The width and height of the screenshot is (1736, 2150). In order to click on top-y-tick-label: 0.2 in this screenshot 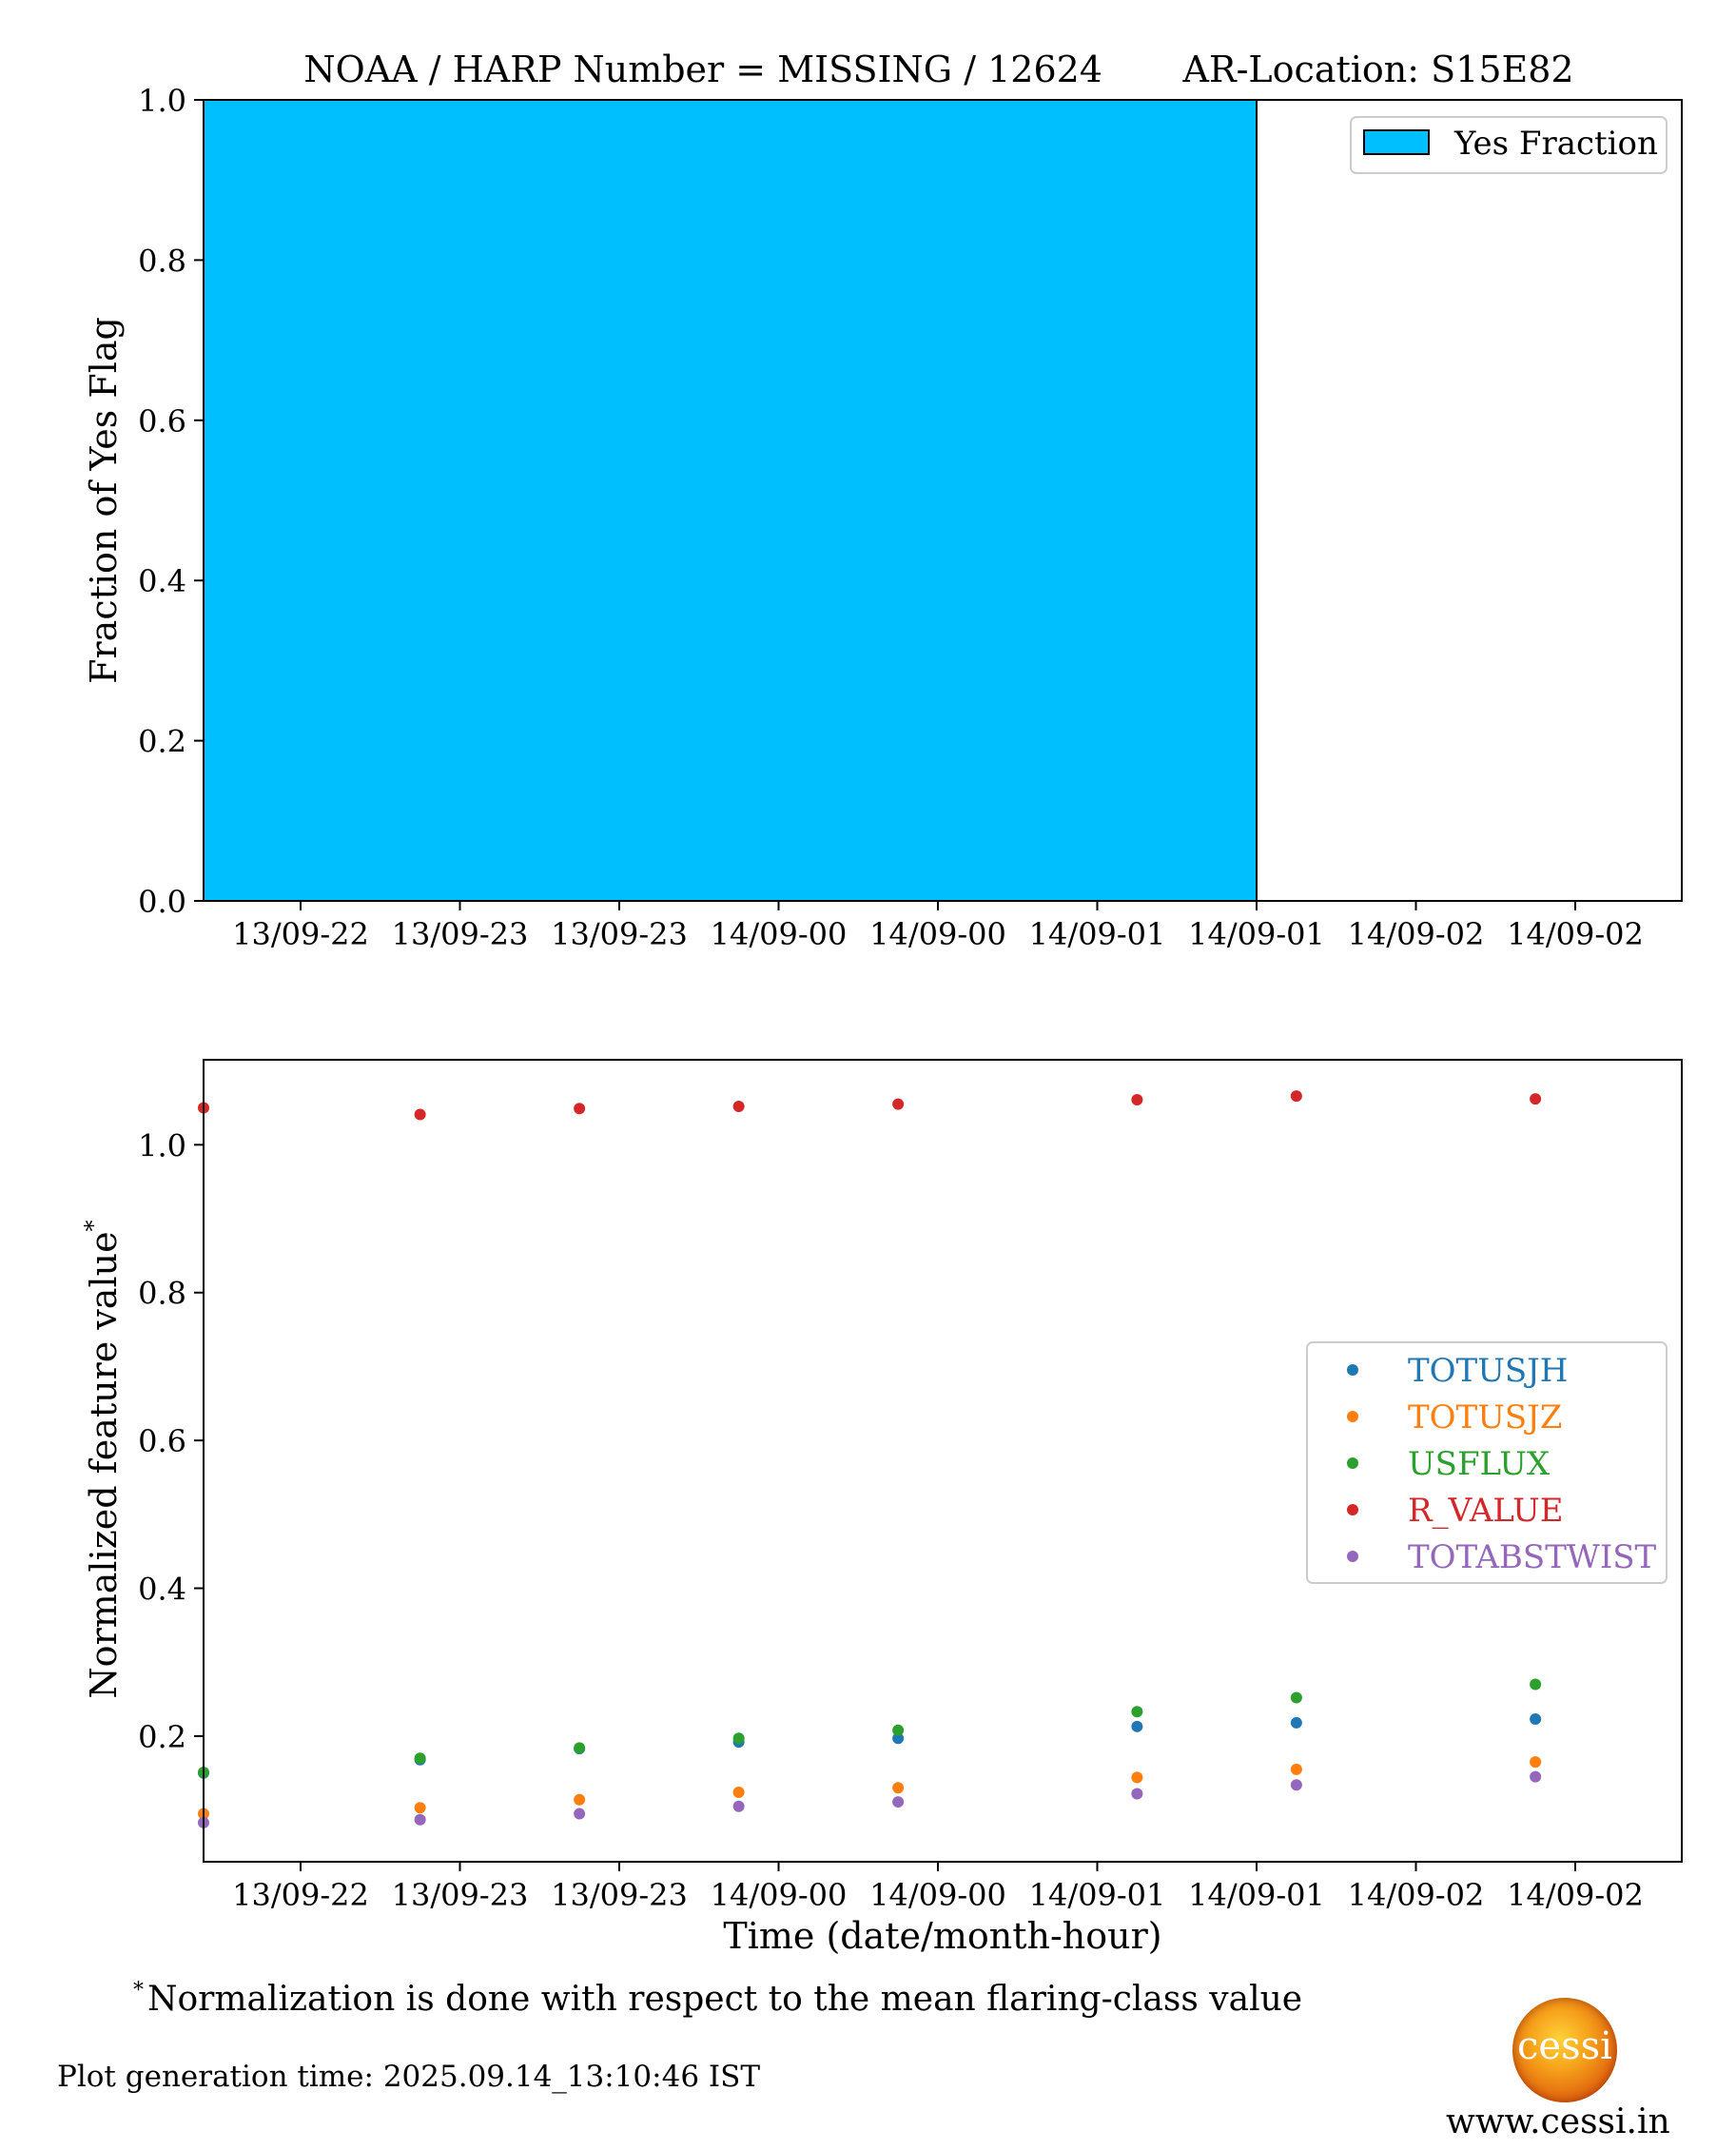, I will do `click(162, 742)`.